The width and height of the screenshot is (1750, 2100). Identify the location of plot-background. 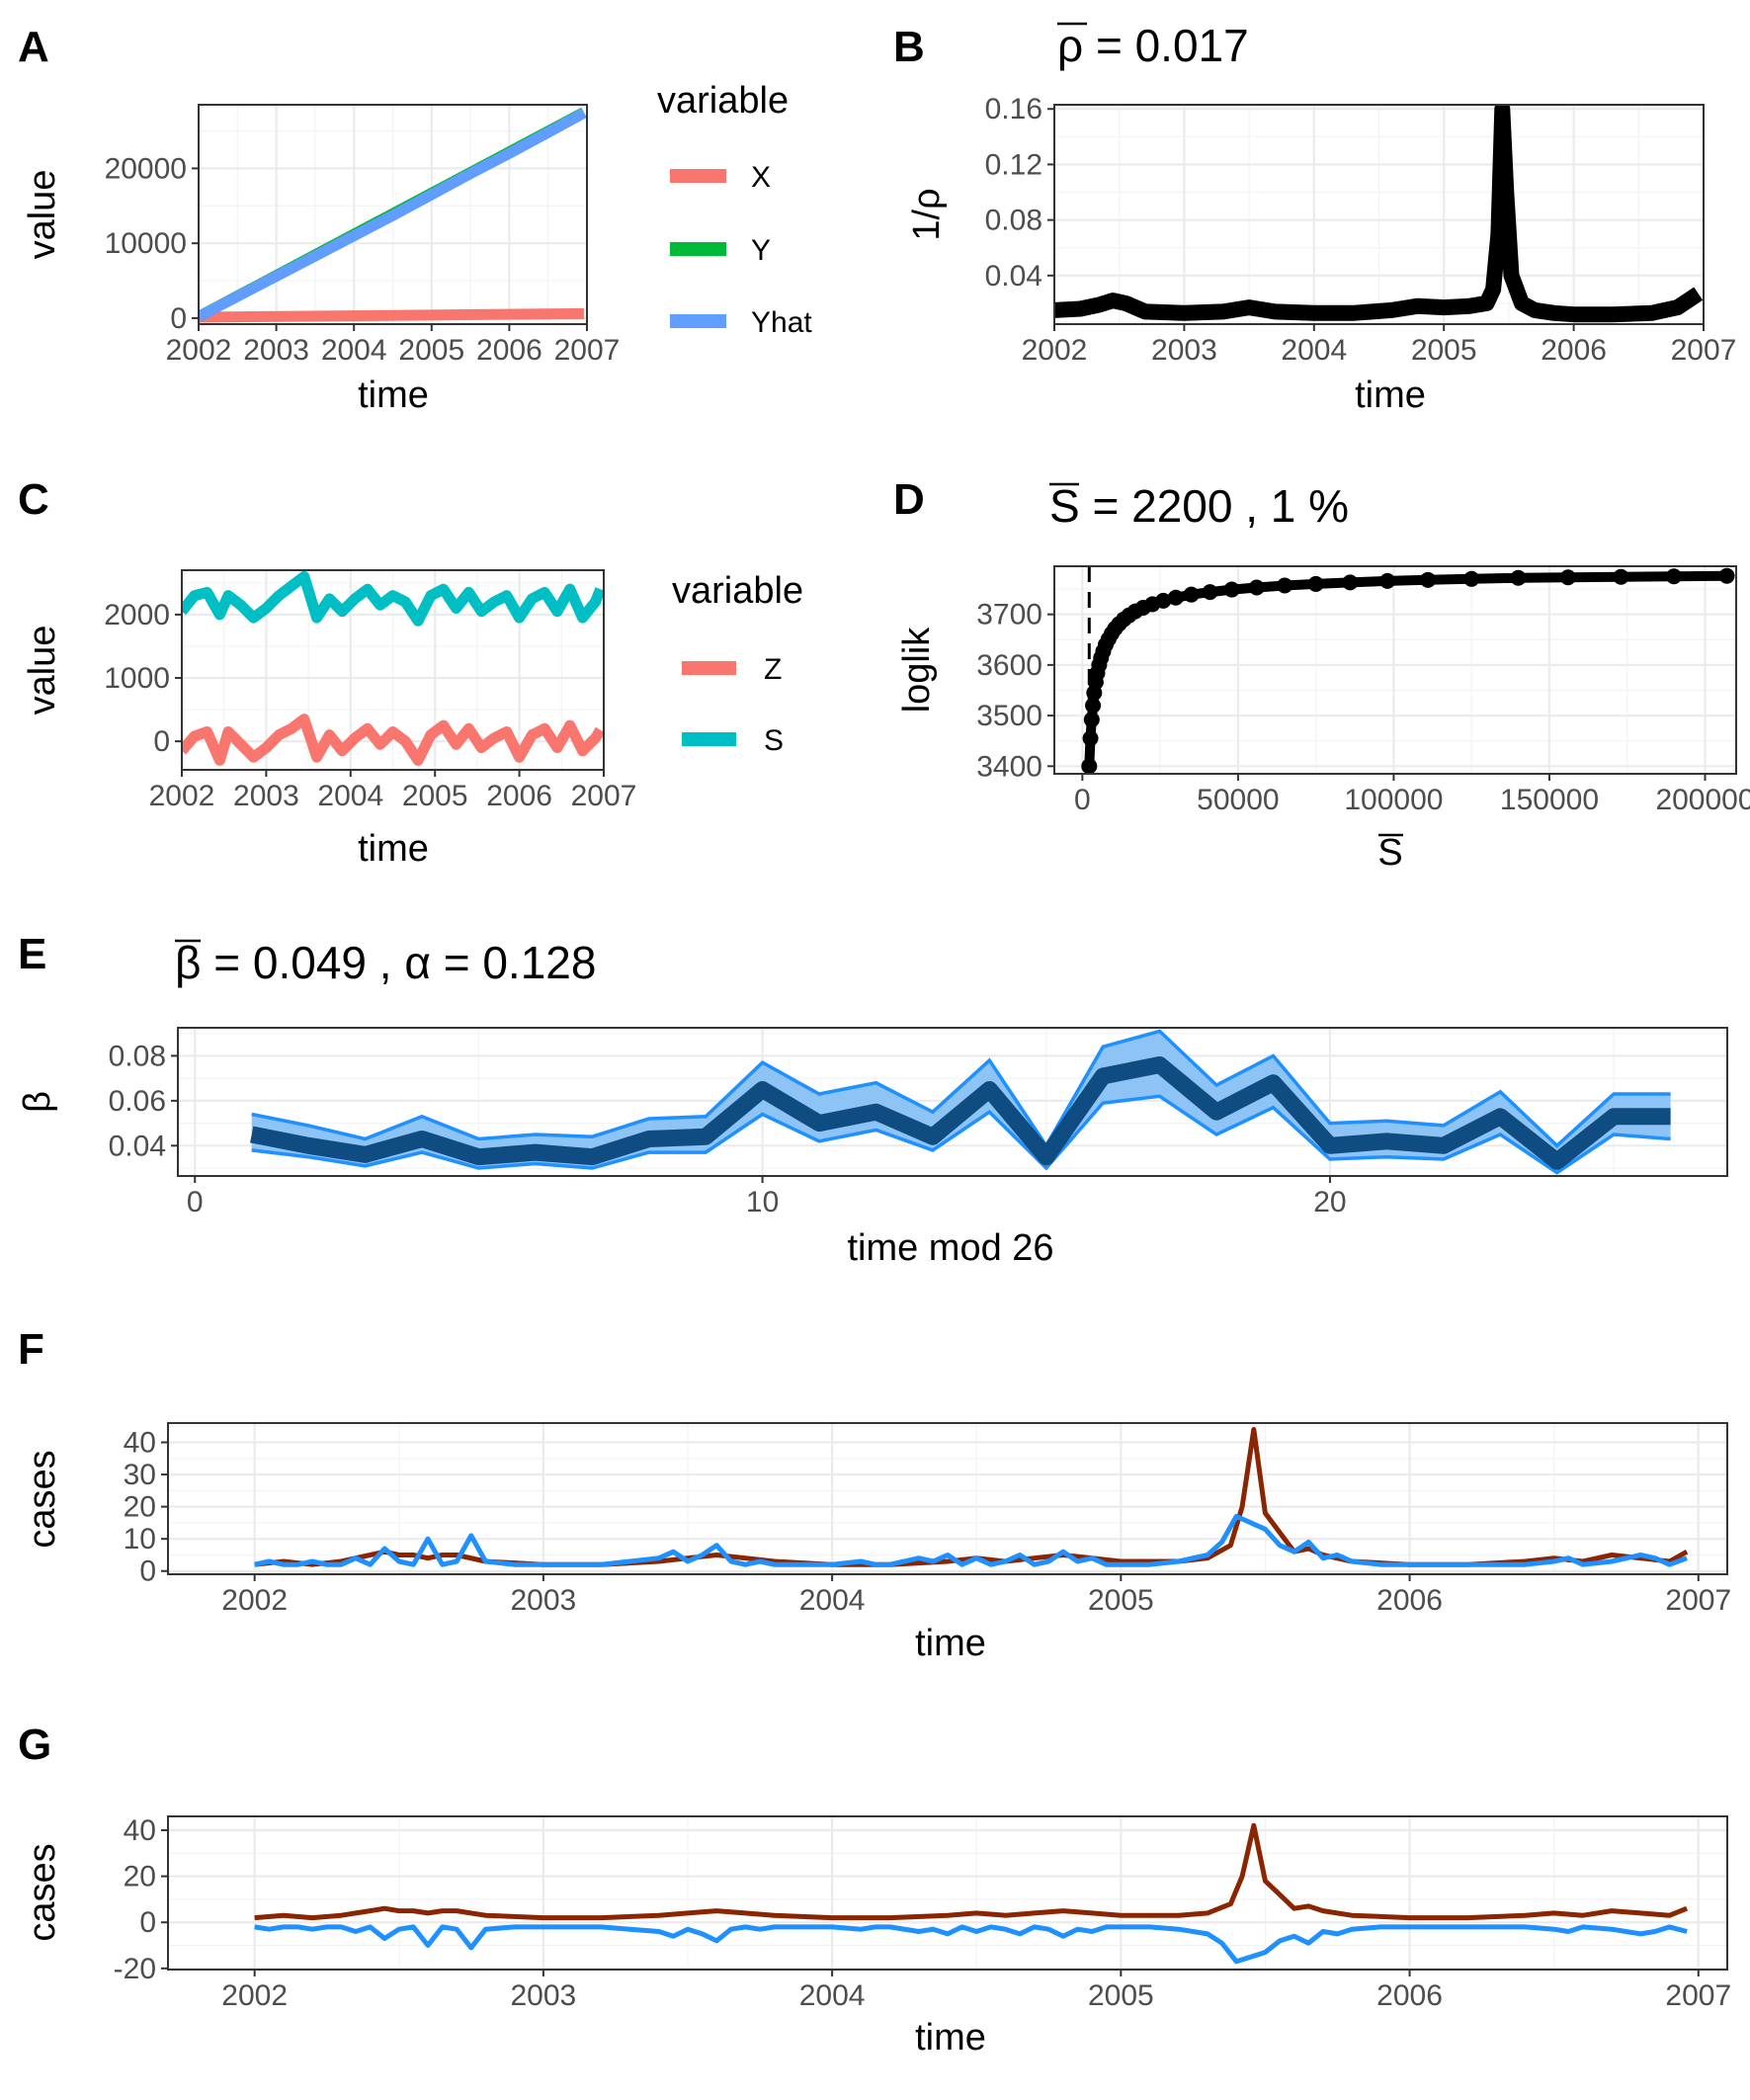
(947, 1498).